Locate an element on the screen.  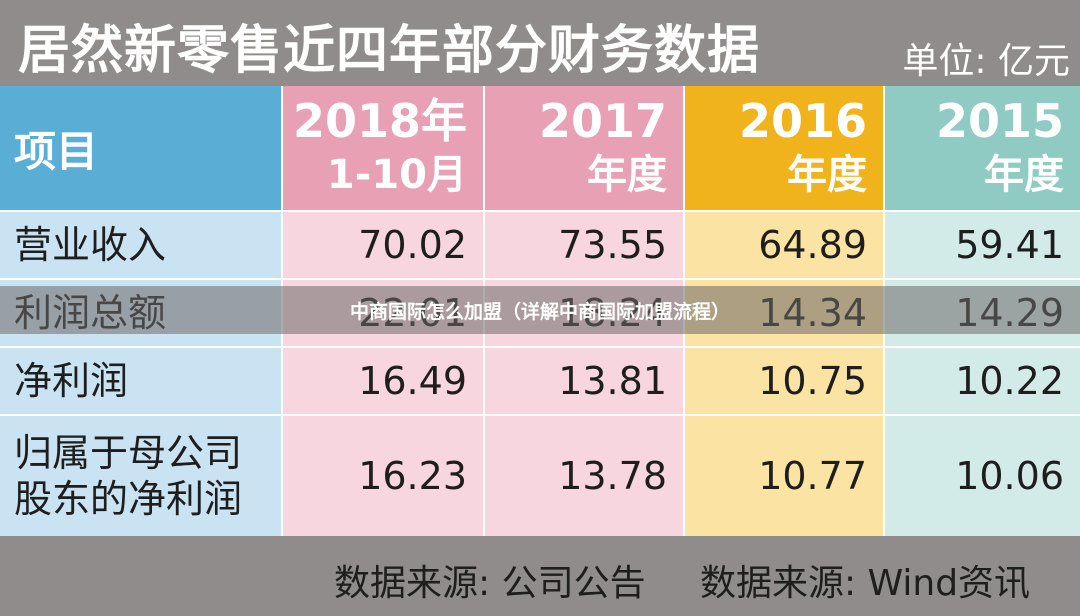
value-cell: 13.81 is located at coordinates (584, 381).